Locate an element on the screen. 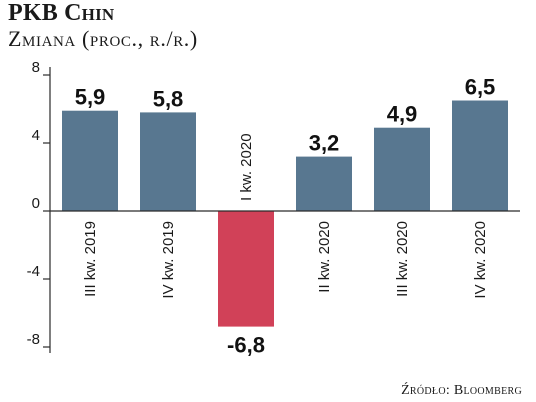 This screenshot has width=536, height=402. bar-ii-kw-2020 is located at coordinates (324, 183).